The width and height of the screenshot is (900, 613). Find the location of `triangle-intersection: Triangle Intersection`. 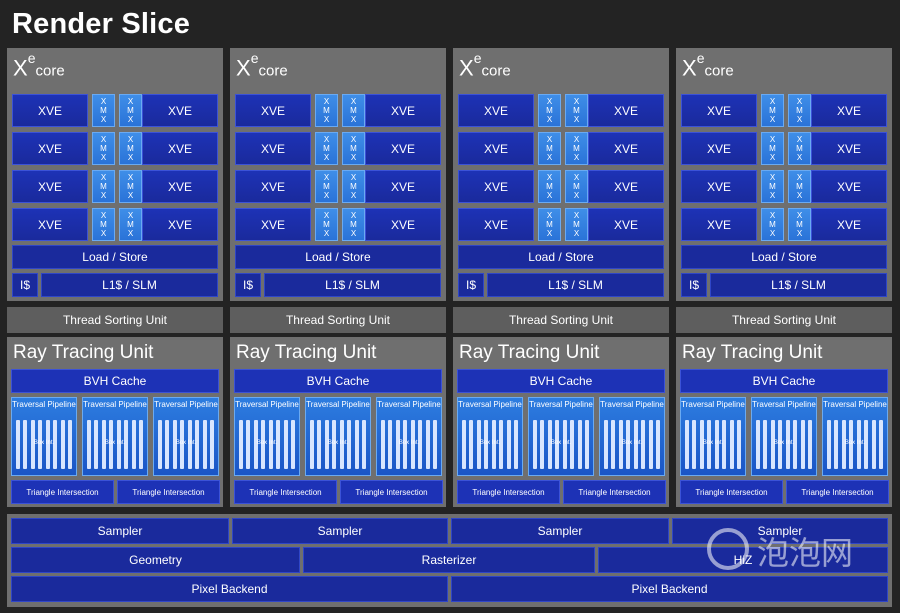

triangle-intersection: Triangle Intersection is located at coordinates (391, 492).